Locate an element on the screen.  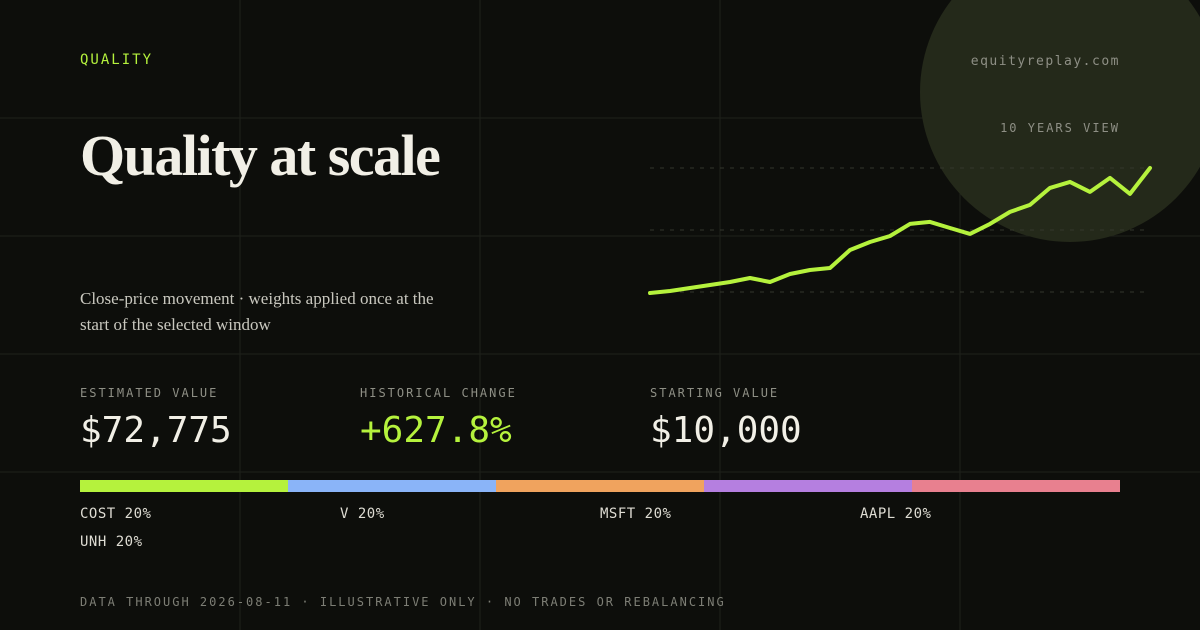
legend-item: MSFT 20% is located at coordinates (730, 520).